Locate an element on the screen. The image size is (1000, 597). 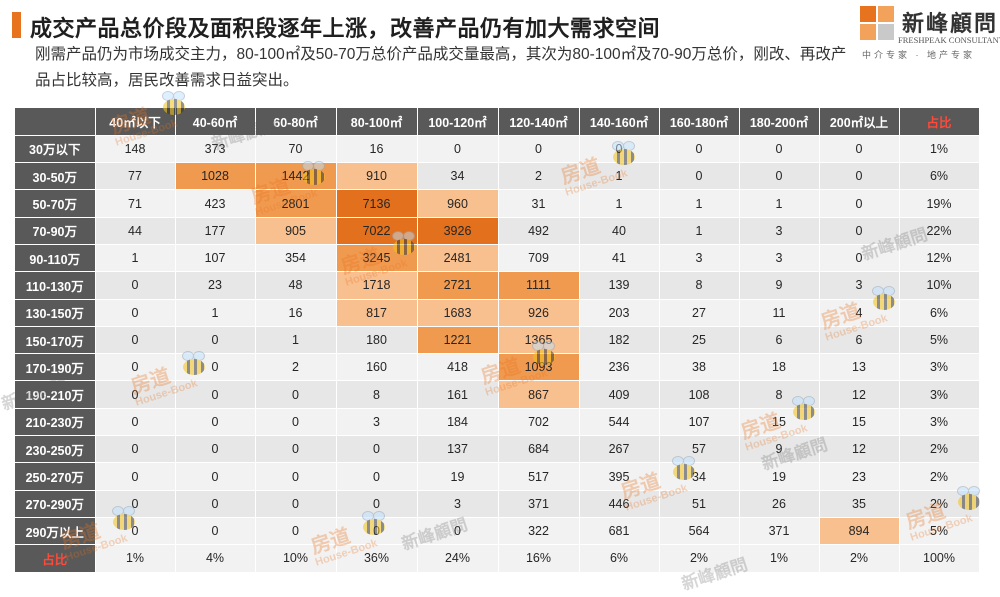
table-cell: 70 is located at coordinates (296, 149).